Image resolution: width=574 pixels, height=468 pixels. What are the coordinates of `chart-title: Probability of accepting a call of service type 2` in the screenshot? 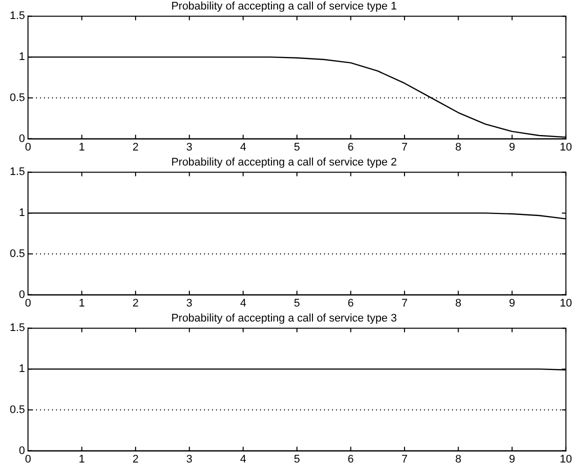 It's located at (284, 162).